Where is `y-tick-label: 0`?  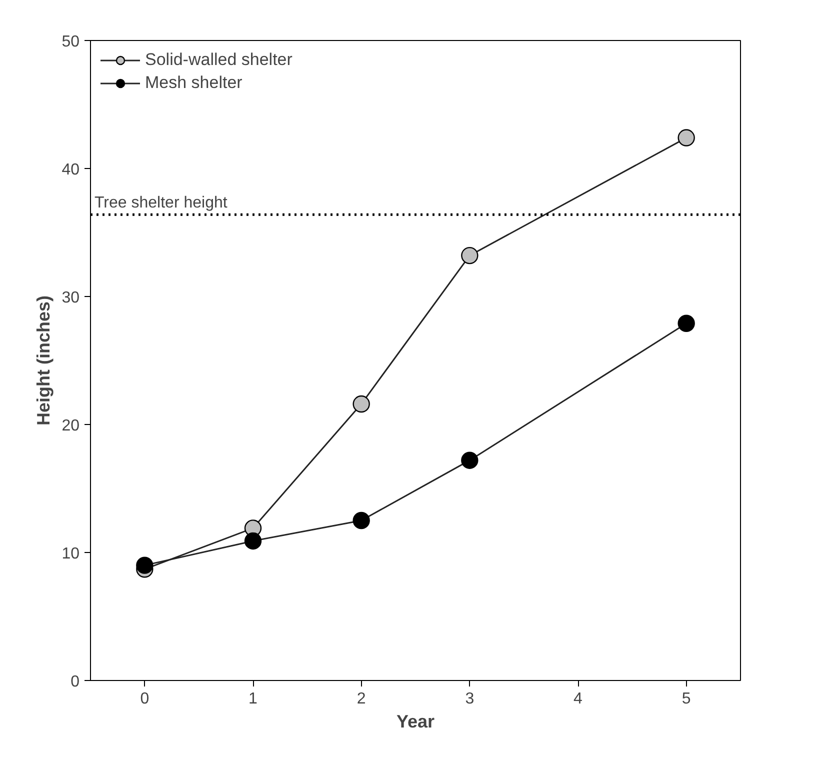
y-tick-label: 0 is located at coordinates (75, 682).